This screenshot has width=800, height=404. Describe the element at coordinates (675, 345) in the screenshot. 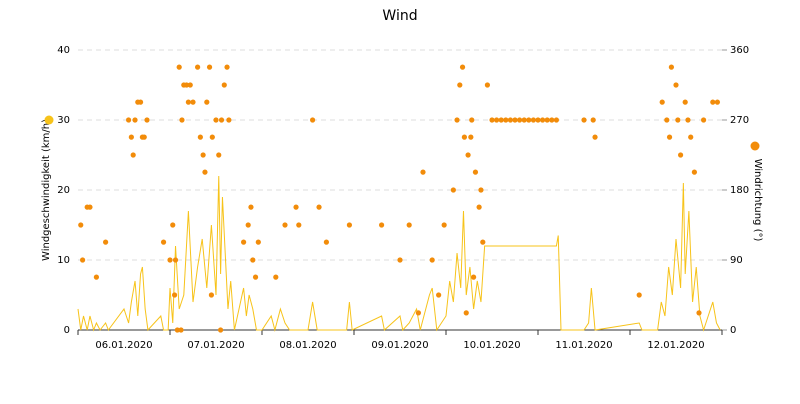

I see `x-tick-label: 12.01.2020` at that location.